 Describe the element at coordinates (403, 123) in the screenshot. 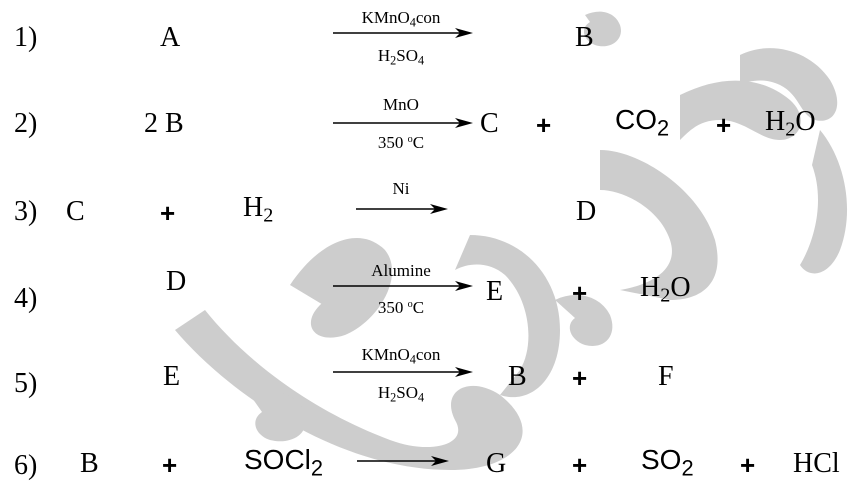

I see `reaction-arrow-2-icon` at that location.